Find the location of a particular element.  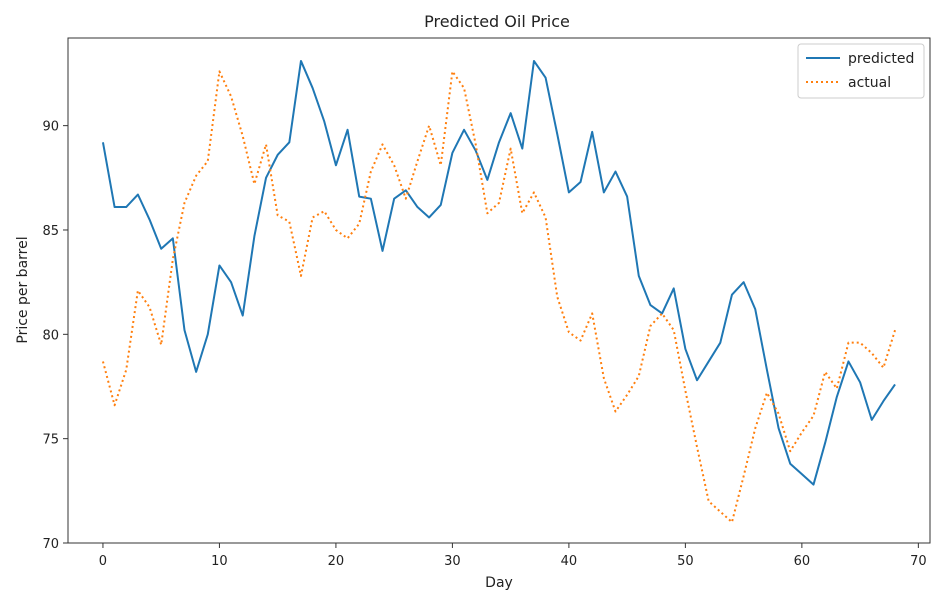

x-axis-label: Day is located at coordinates (499, 583).